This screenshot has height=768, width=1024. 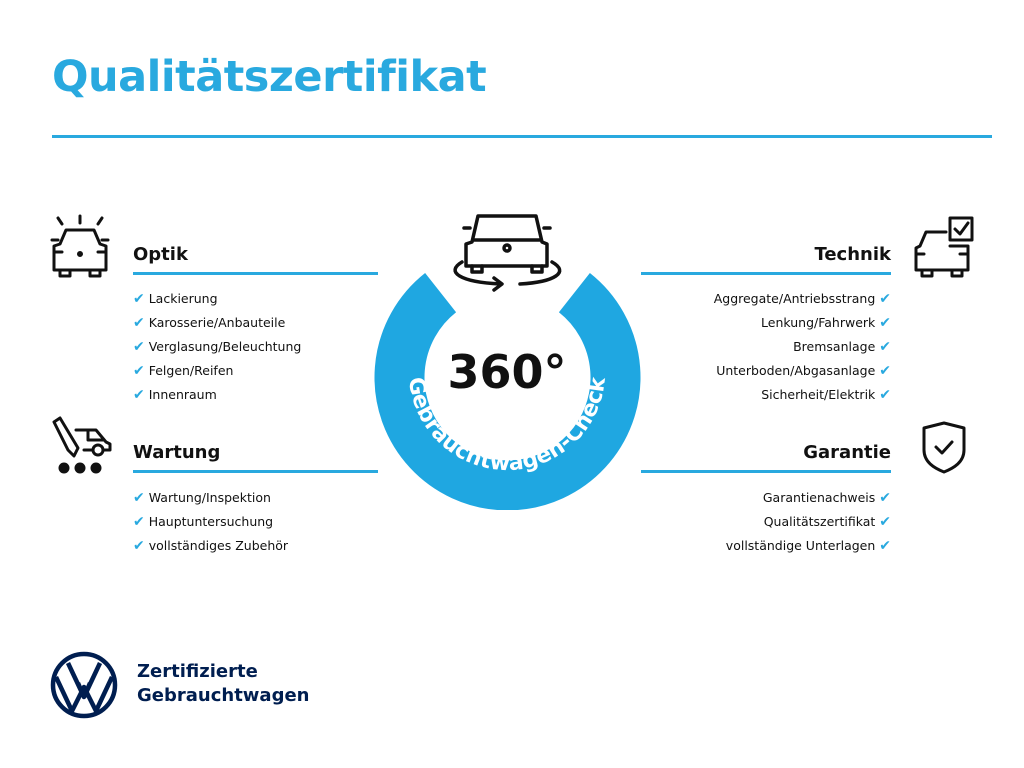 What do you see at coordinates (847, 452) in the screenshot?
I see `garantie-heading: Garantie` at bounding box center [847, 452].